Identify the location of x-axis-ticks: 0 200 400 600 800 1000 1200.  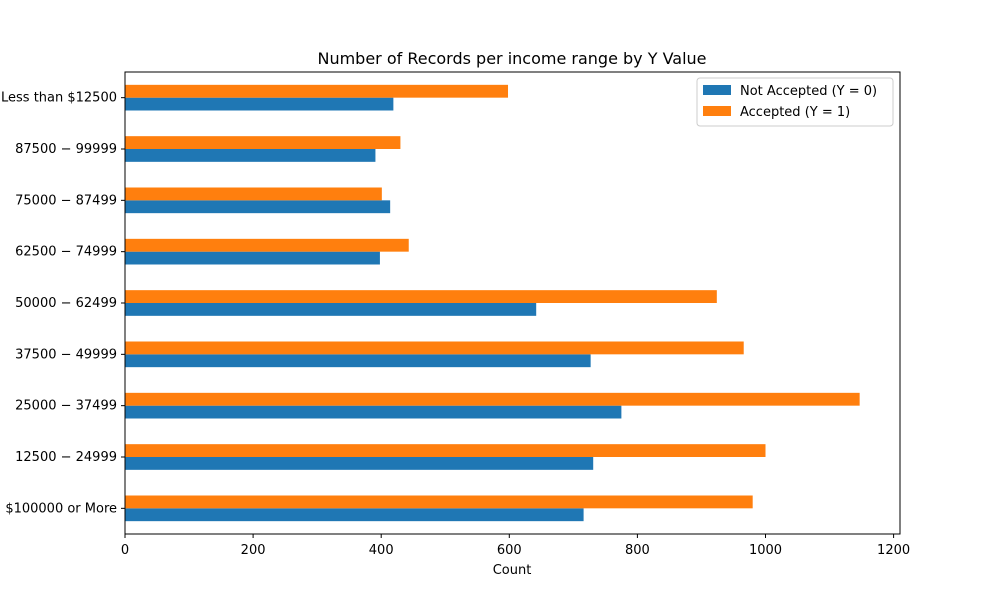
(515, 546).